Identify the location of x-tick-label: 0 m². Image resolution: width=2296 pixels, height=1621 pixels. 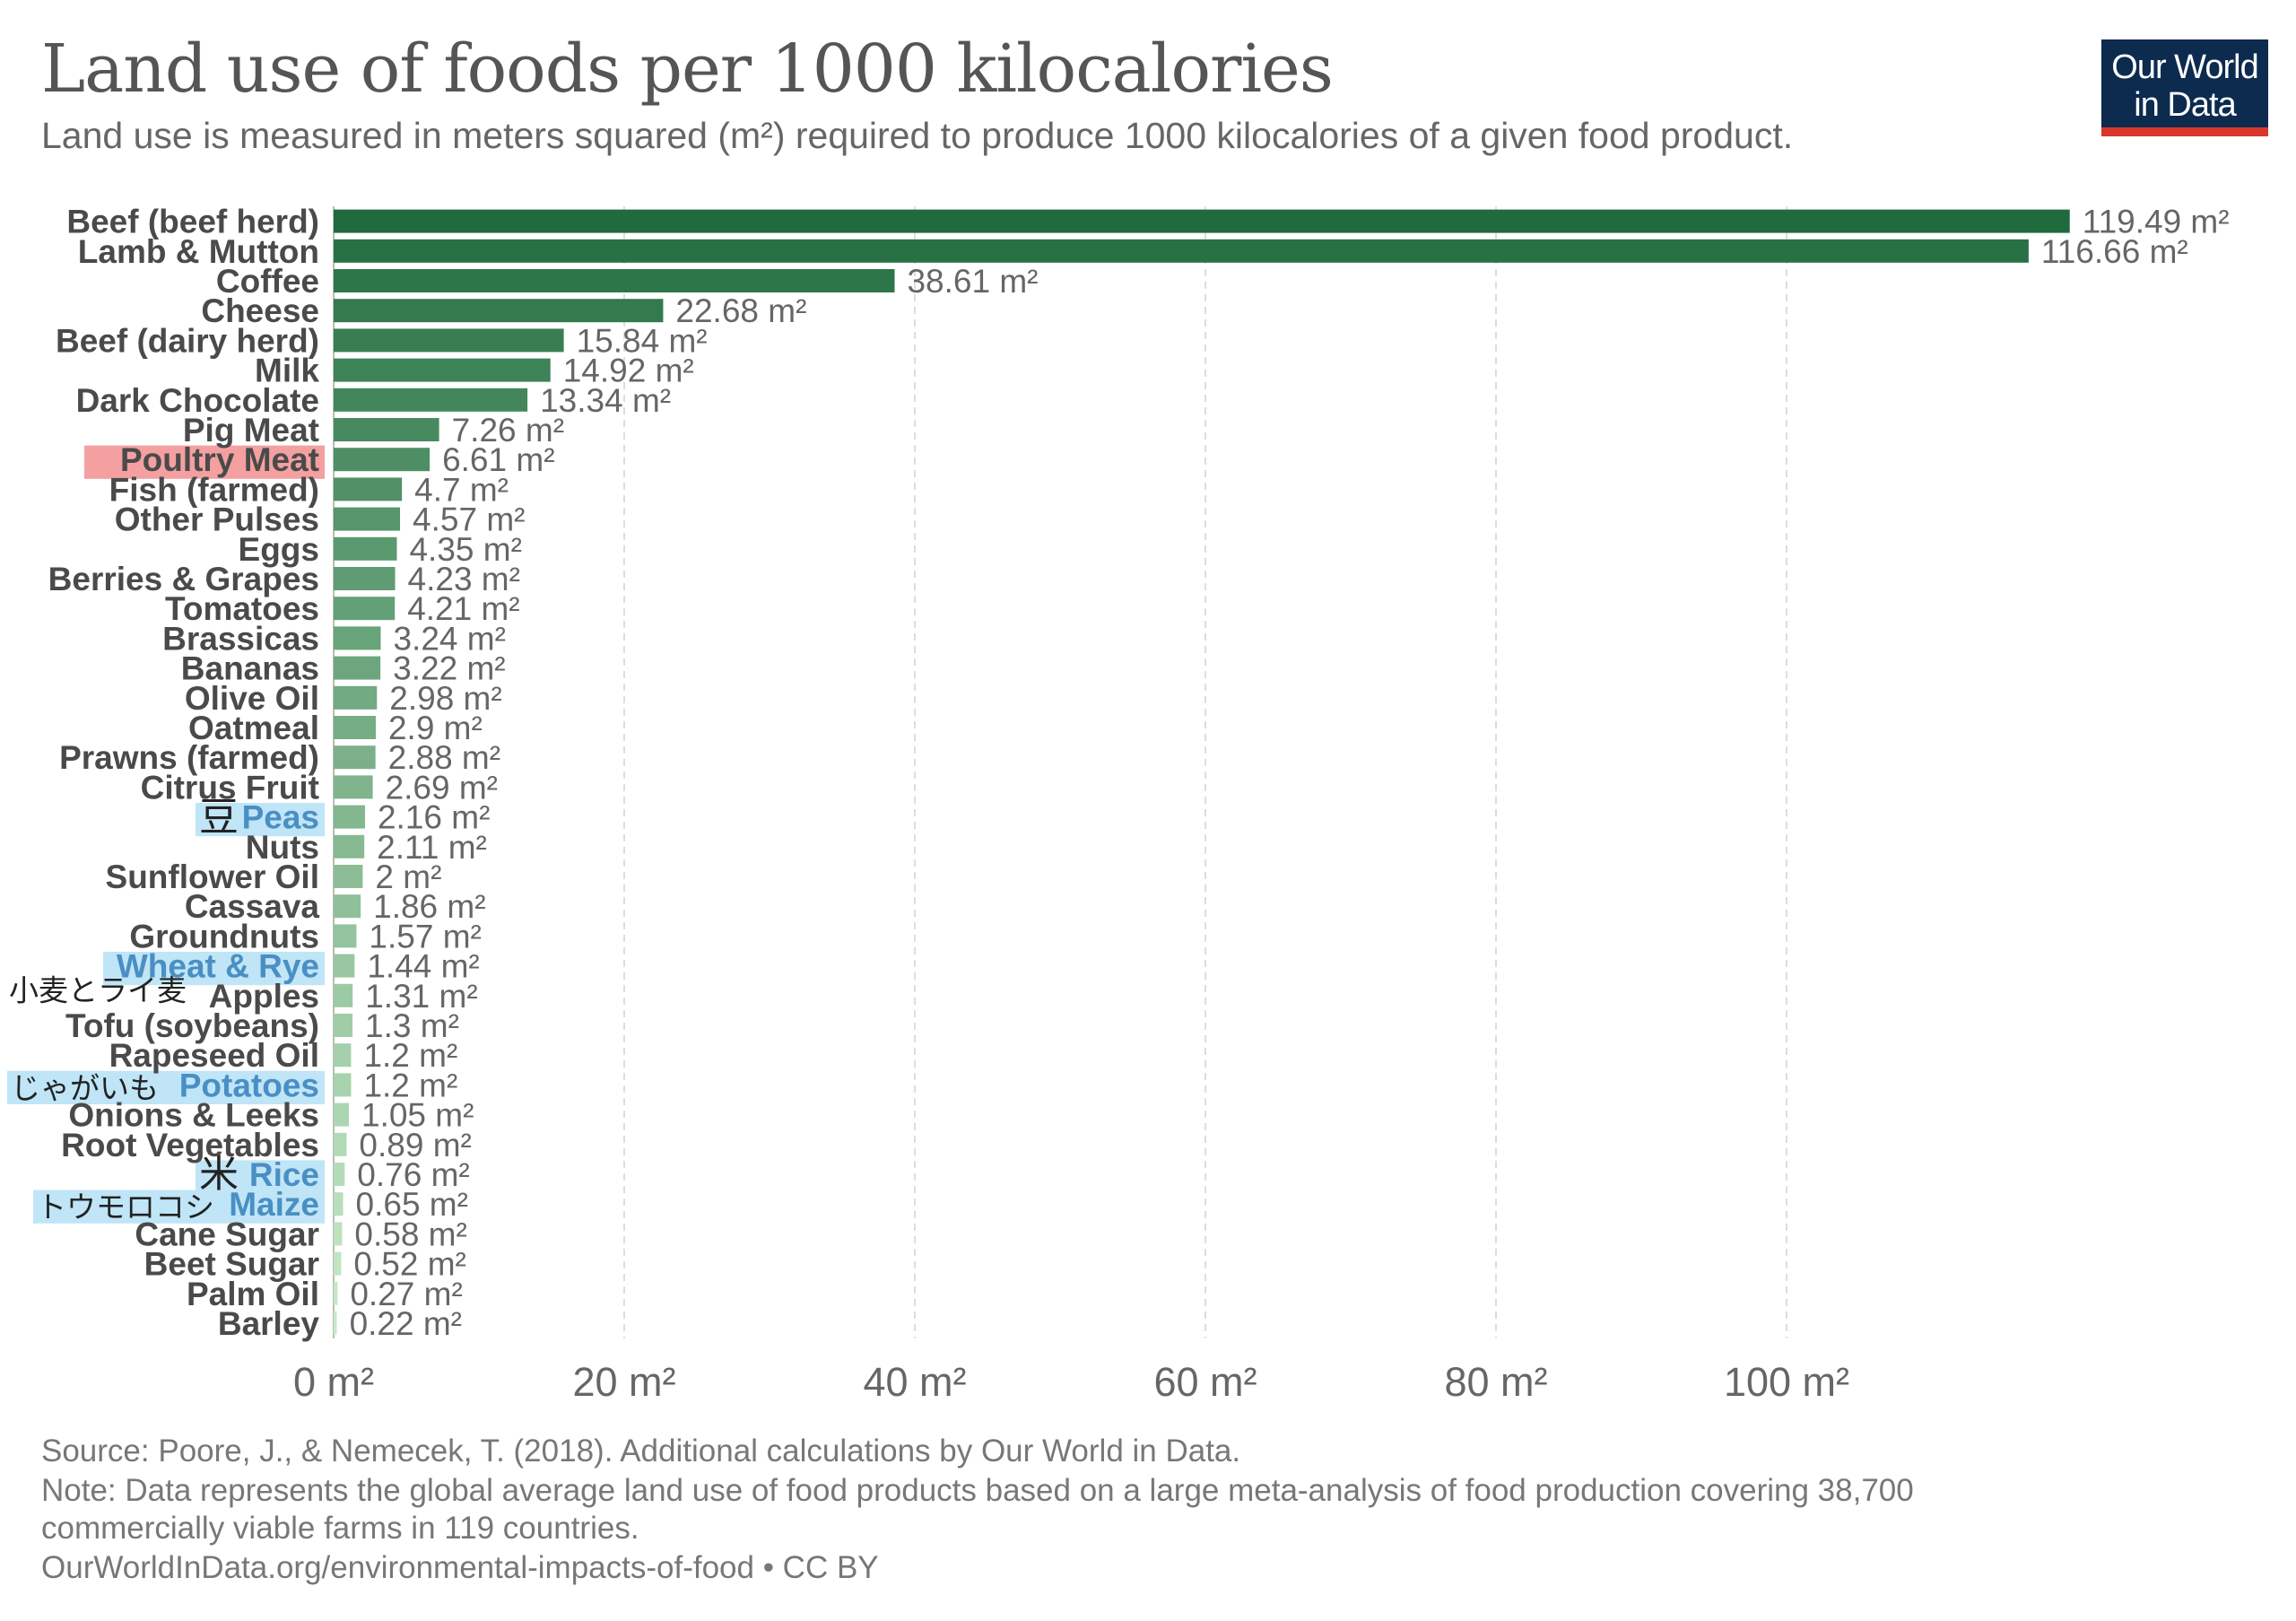
(333, 1379).